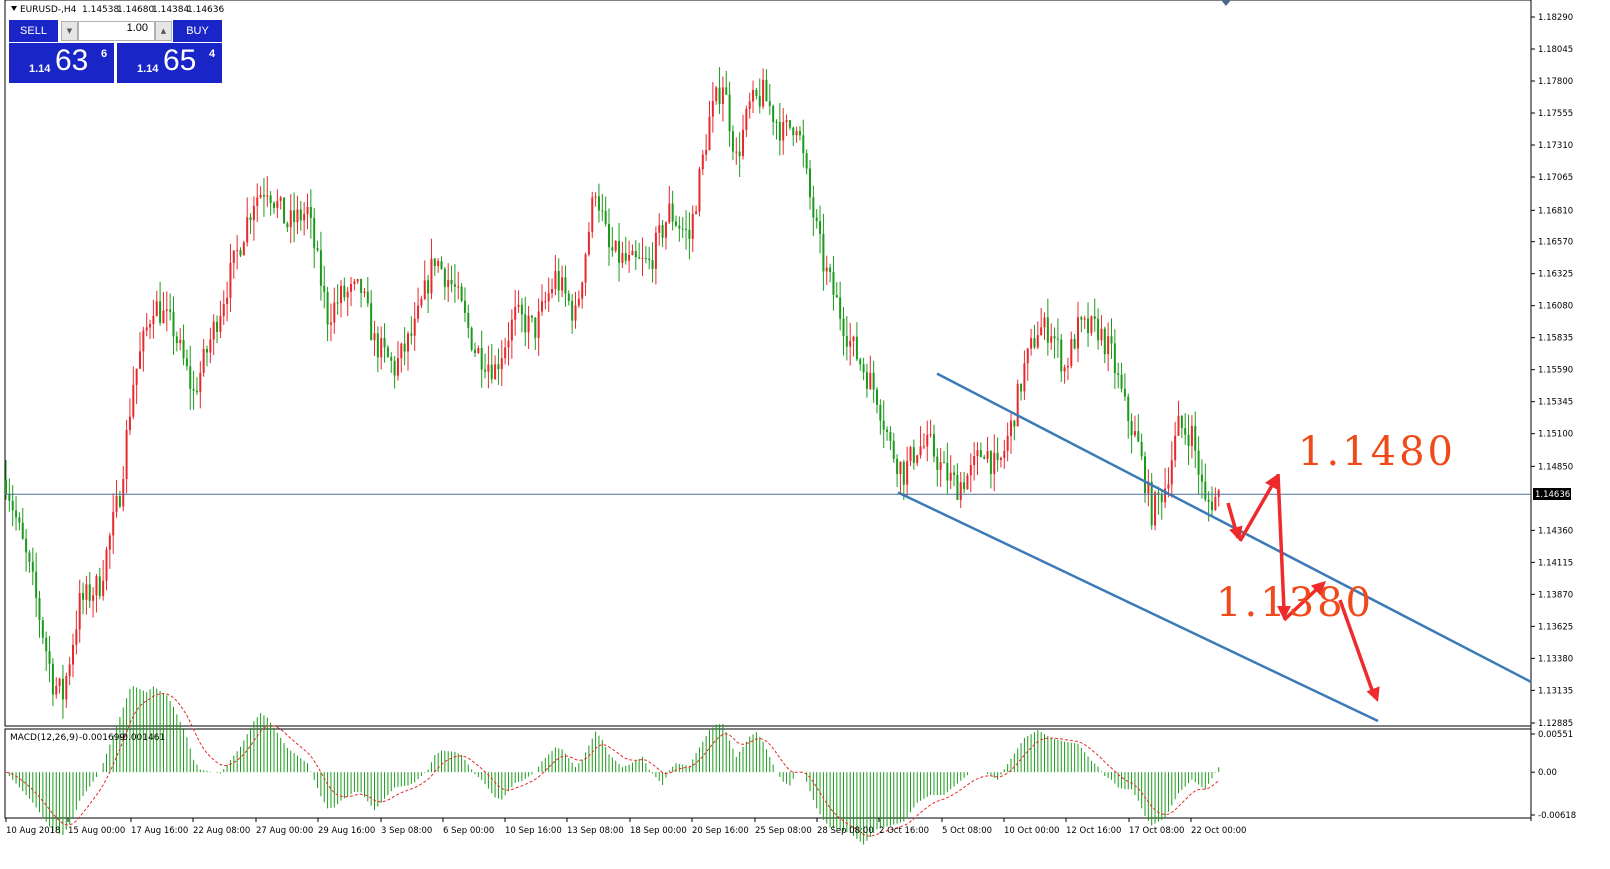 The width and height of the screenshot is (1610, 869). I want to click on price-tick-label: 1.13625, so click(1555, 627).